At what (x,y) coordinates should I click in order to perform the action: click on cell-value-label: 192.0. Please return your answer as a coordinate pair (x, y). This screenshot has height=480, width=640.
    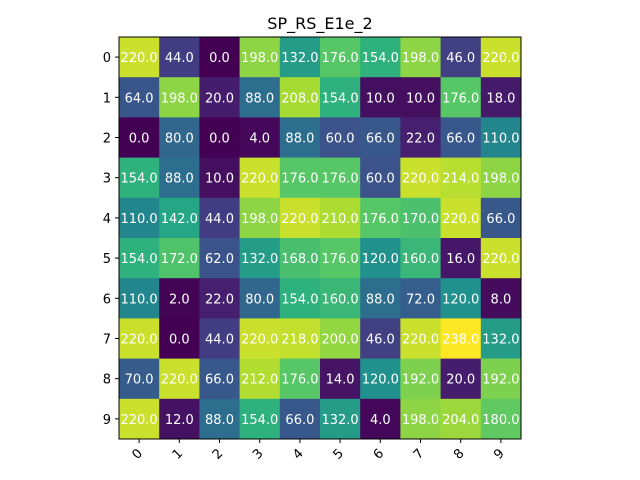
    Looking at the image, I should click on (500, 380).